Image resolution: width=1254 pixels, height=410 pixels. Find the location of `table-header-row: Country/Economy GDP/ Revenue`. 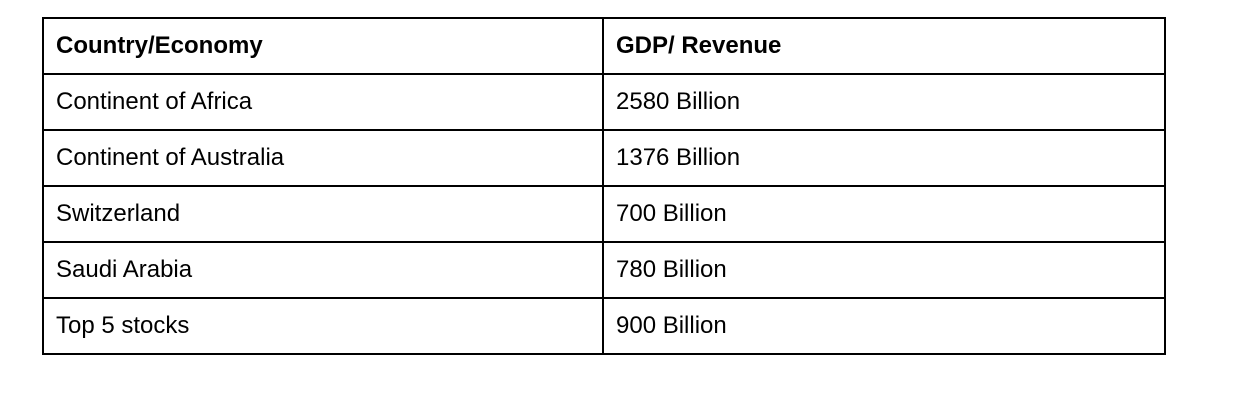

table-header-row: Country/Economy GDP/ Revenue is located at coordinates (604, 46).